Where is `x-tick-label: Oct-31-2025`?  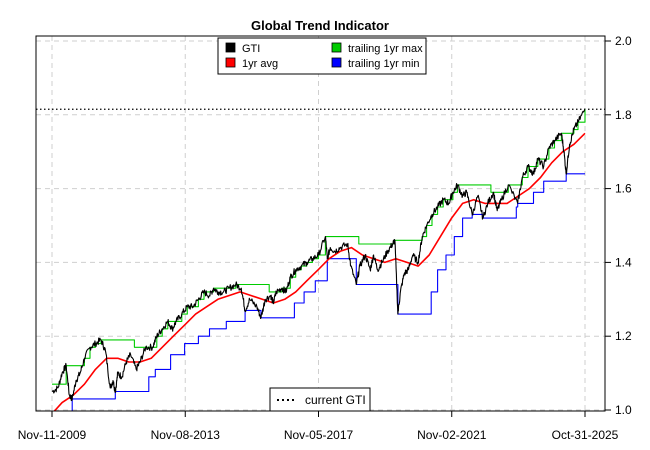 x-tick-label: Oct-31-2025 is located at coordinates (585, 435).